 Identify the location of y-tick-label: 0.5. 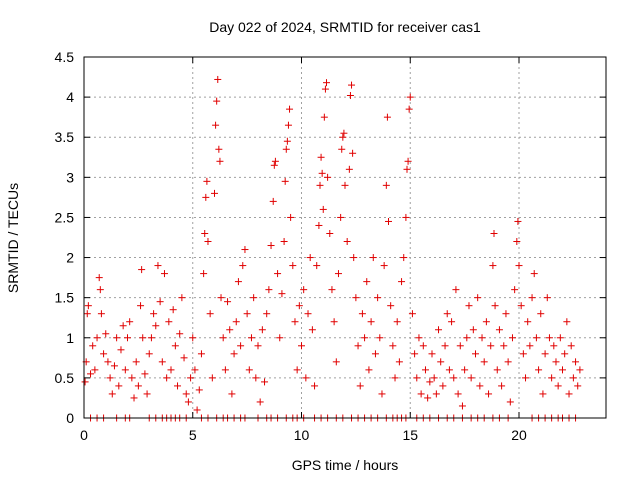
(65, 378).